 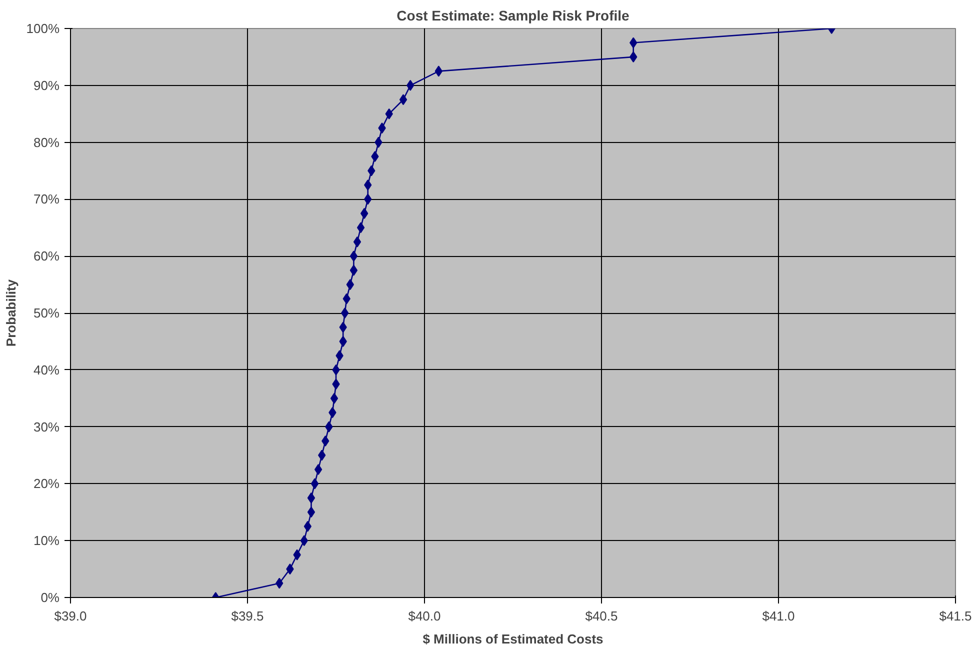 What do you see at coordinates (247, 616) in the screenshot?
I see `x-tick-label: $39.5` at bounding box center [247, 616].